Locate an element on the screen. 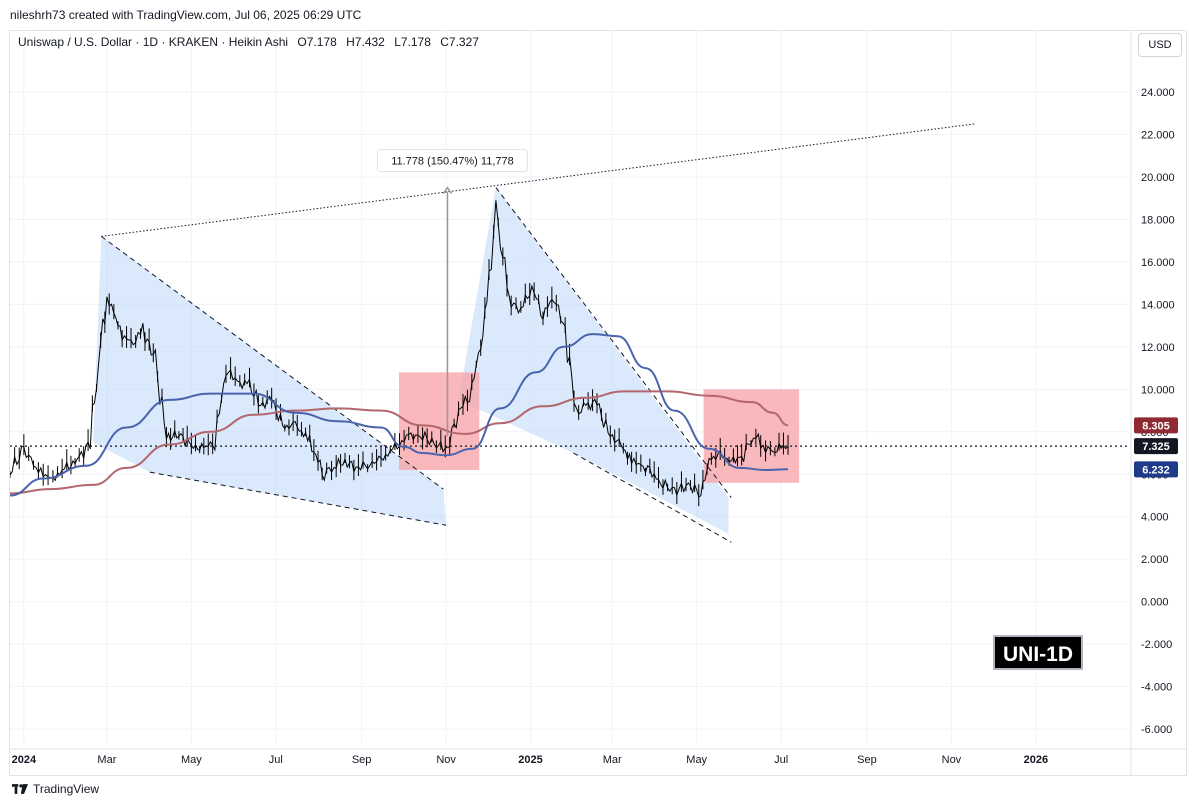 The width and height of the screenshot is (1198, 808). tradingview-icon is located at coordinates (20, 789).